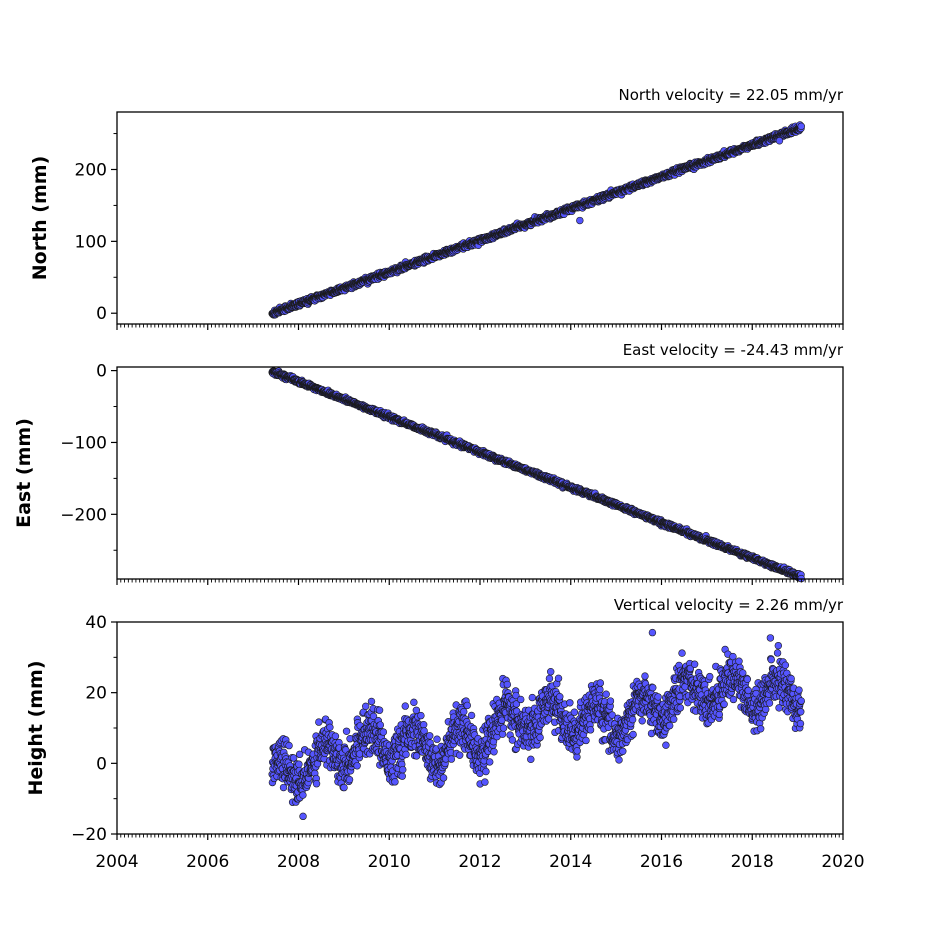 This screenshot has width=937, height=937. I want to click on east-x-axis, so click(480, 582).